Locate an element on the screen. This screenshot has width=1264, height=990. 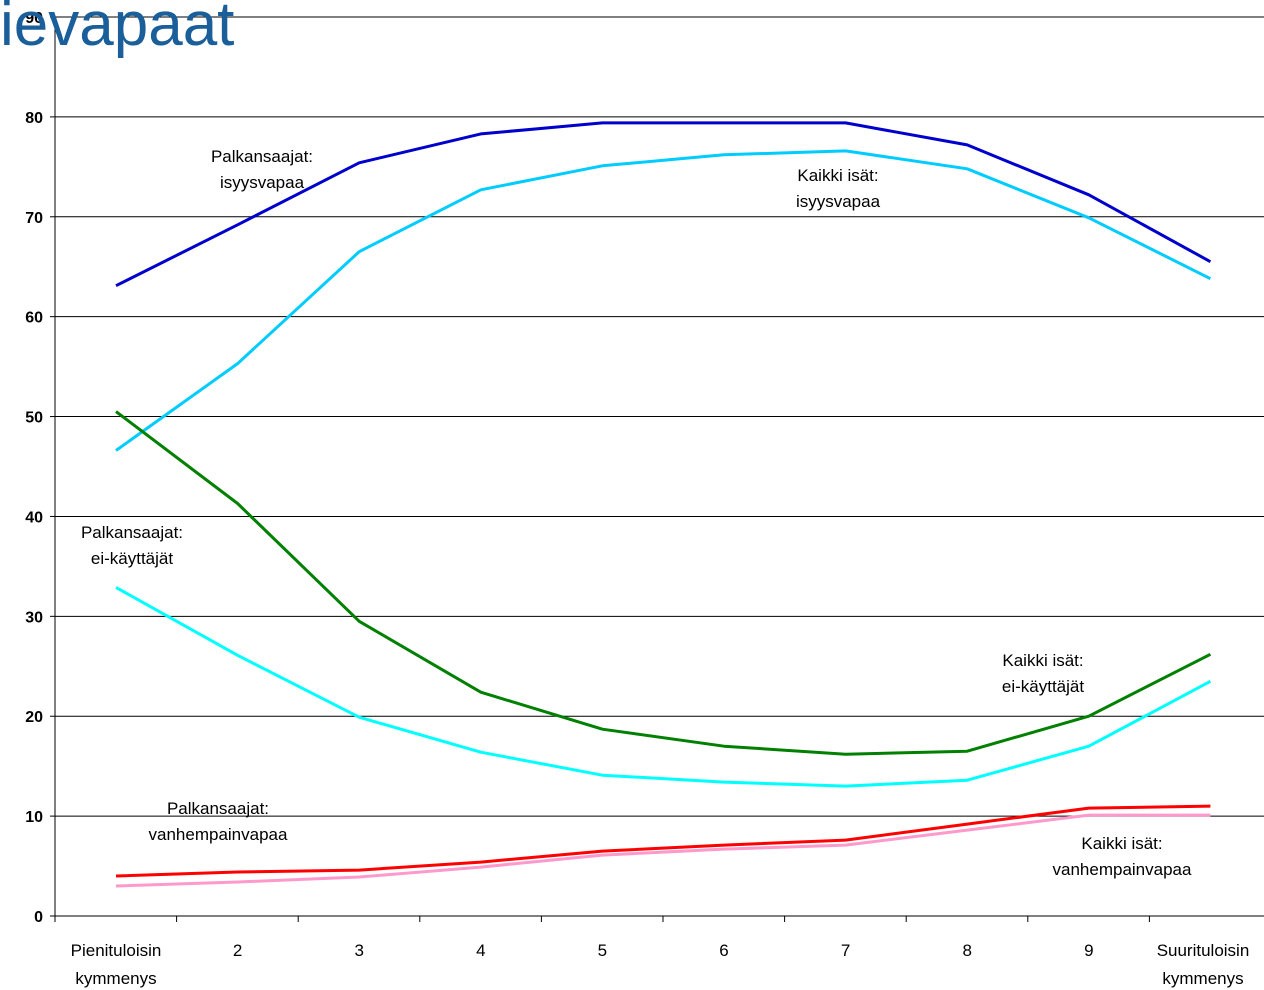
x-tick-label: 8 is located at coordinates (966, 950).